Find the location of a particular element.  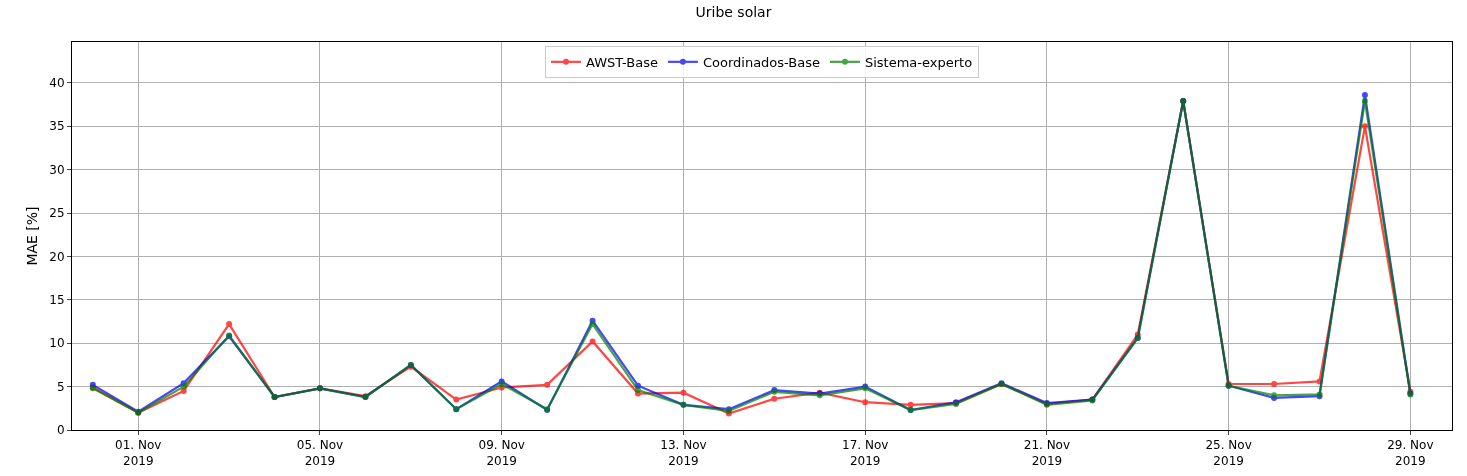

x-tick-label: 25. Nov 2019 is located at coordinates (1228, 453).